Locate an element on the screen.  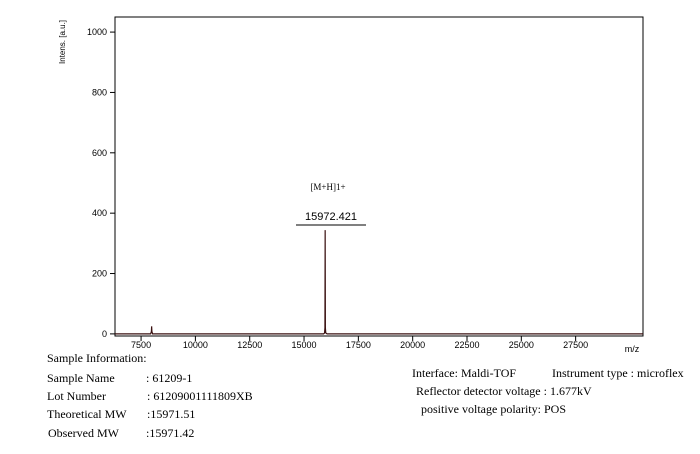
y-axis-label: Intens. [a.u.] is located at coordinates (62, 42).